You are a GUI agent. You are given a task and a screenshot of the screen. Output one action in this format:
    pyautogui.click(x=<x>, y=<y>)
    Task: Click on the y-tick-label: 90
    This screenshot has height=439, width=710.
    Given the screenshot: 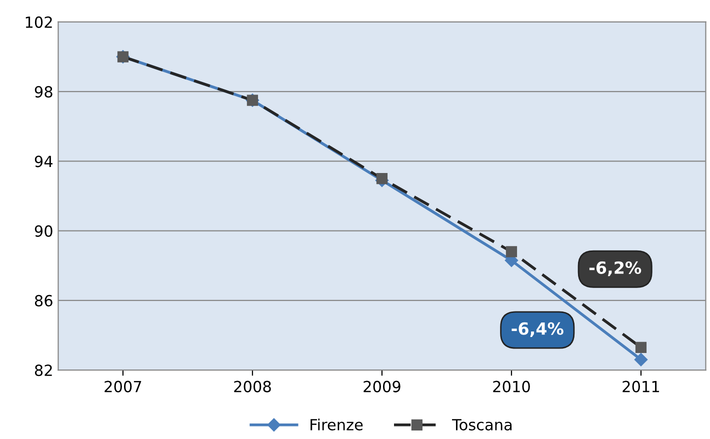 What is the action you would take?
    pyautogui.click(x=43, y=231)
    